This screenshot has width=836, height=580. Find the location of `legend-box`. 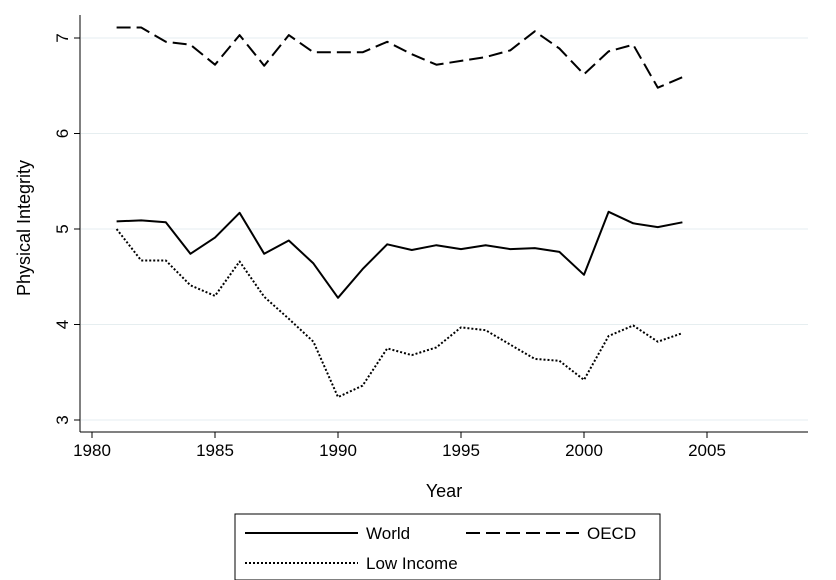

legend-box is located at coordinates (447, 546).